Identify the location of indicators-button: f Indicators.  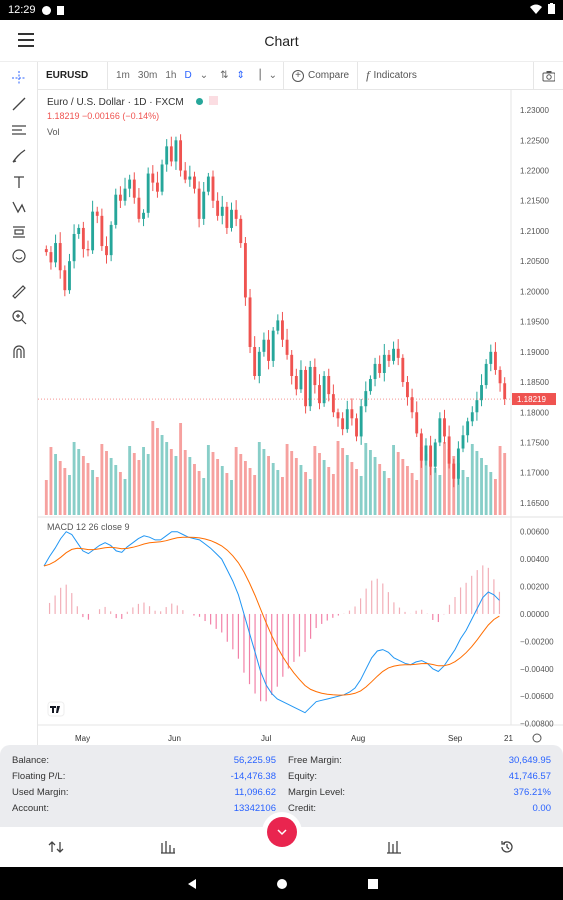
(391, 75).